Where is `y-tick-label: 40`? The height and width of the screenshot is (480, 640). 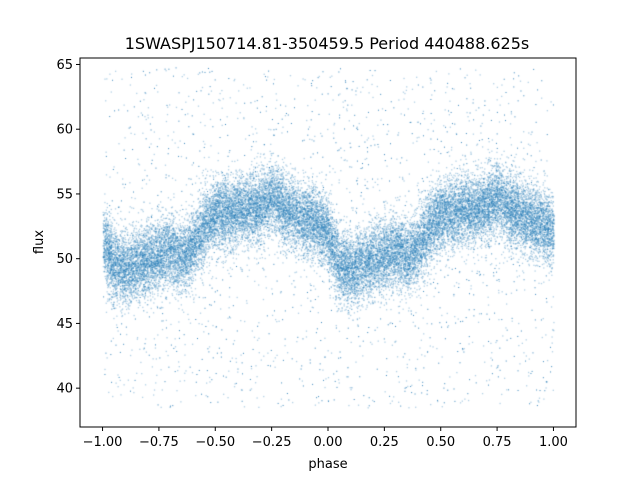 y-tick-label: 40 is located at coordinates (64, 389).